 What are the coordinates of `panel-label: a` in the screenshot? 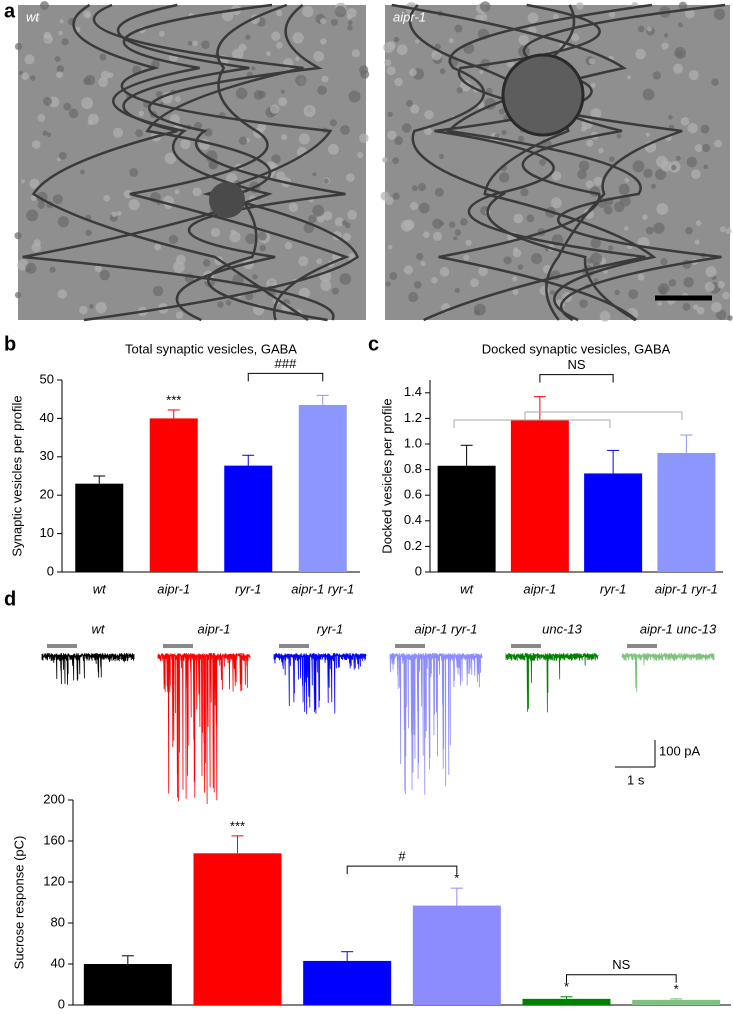 It's located at (10, 11).